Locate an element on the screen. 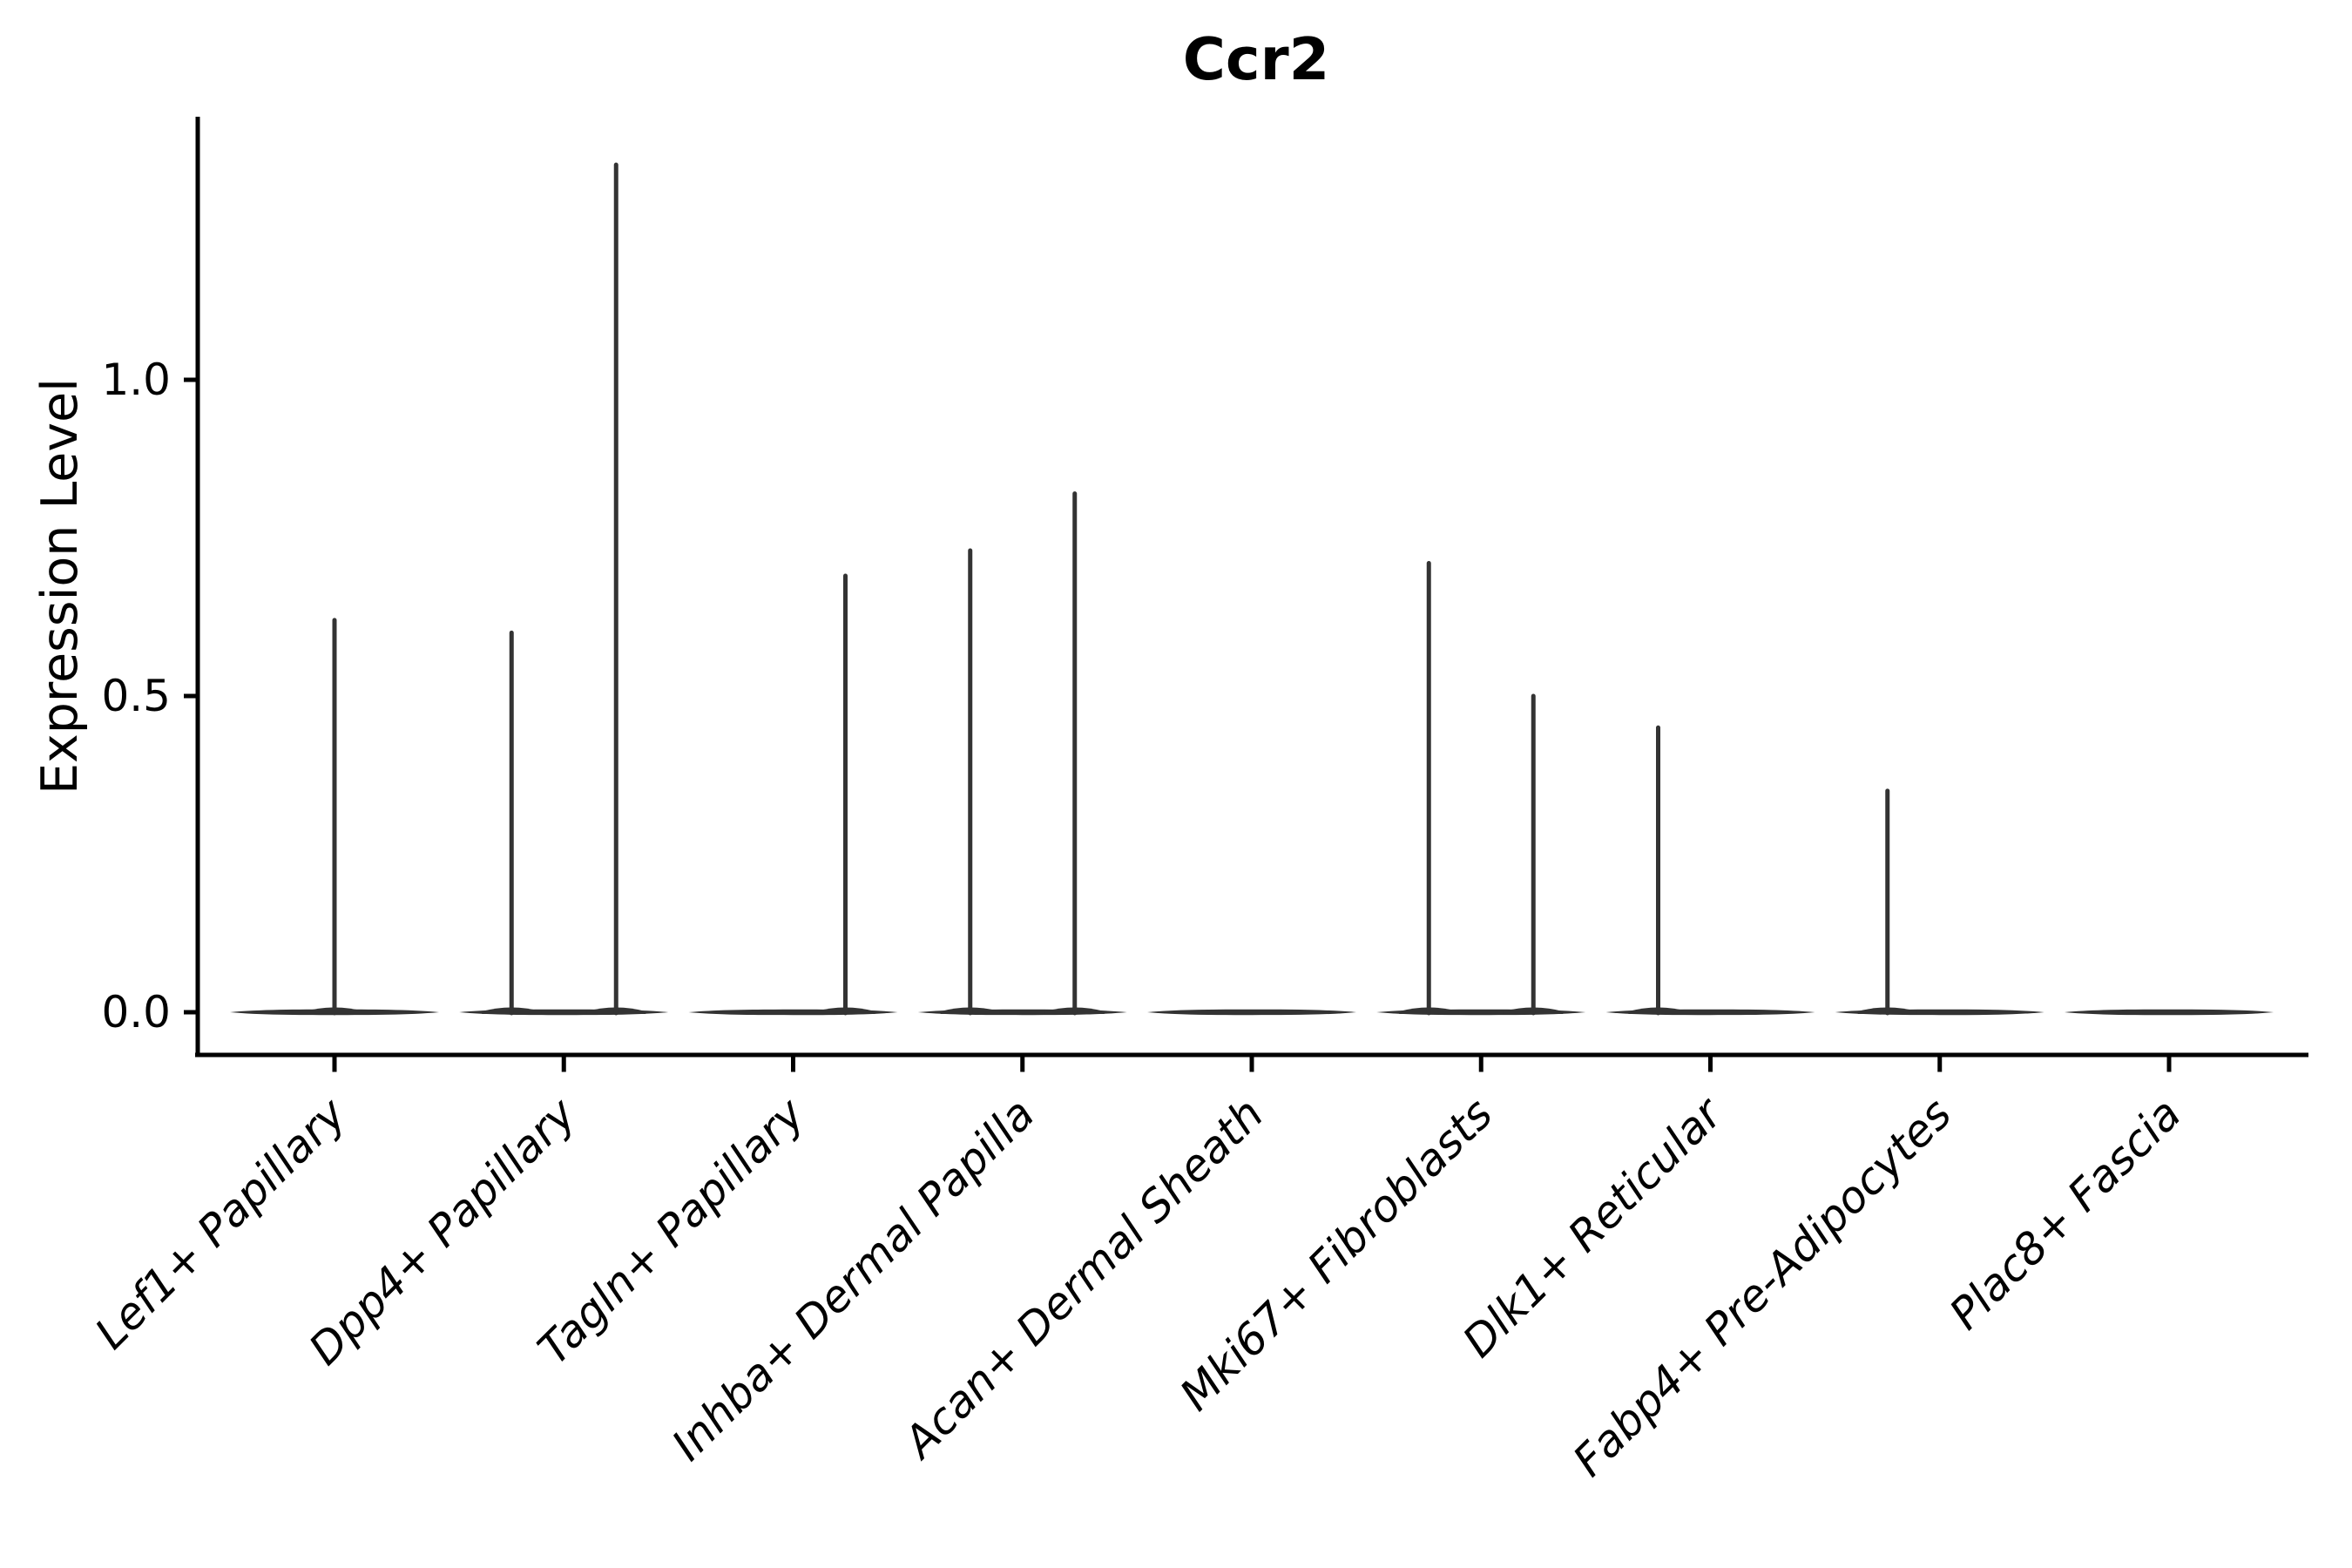 This screenshot has height=1568, width=2352. y-tick-label: 1.0 is located at coordinates (136, 380).